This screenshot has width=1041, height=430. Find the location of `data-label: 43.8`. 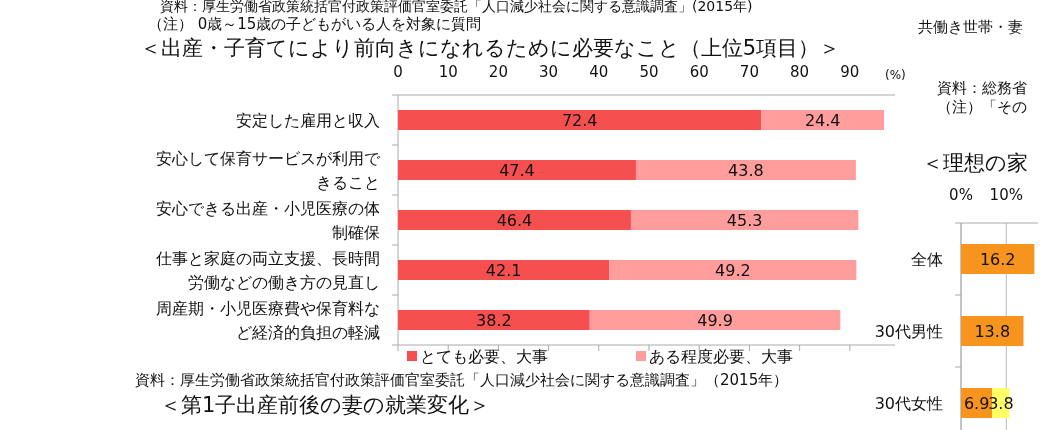

data-label: 43.8 is located at coordinates (746, 170).